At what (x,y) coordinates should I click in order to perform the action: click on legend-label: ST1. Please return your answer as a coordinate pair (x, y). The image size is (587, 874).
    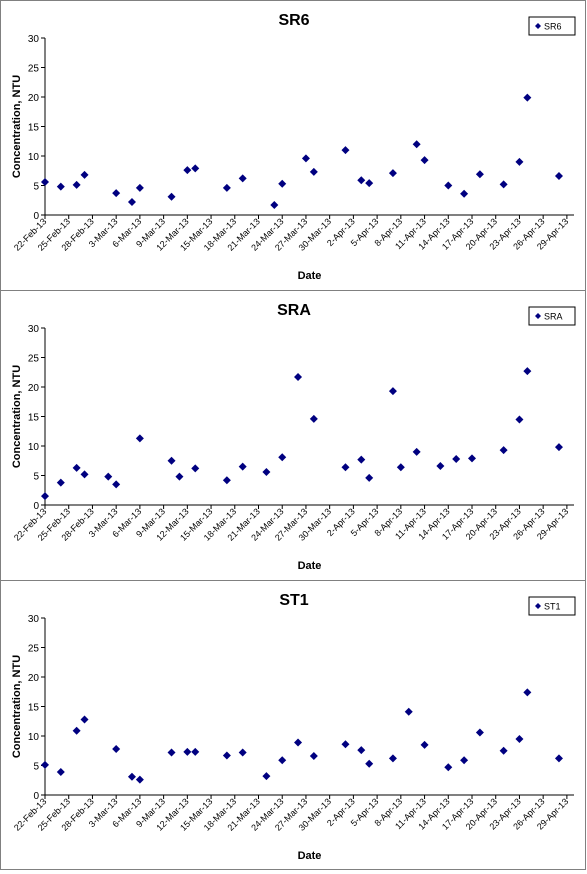
    Looking at the image, I should click on (552, 607).